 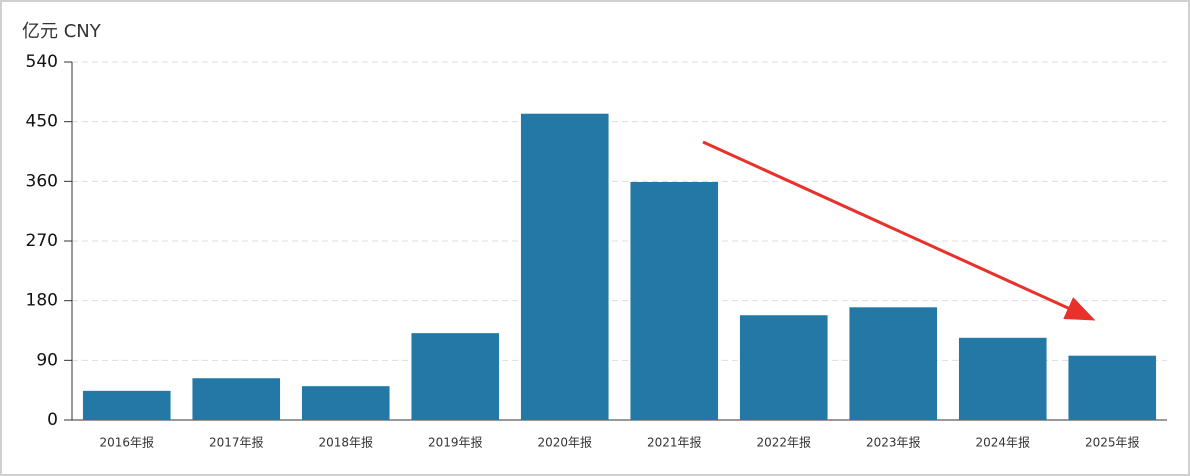 What do you see at coordinates (62, 31) in the screenshot?
I see `y-axis-label: 亿元 CNY` at bounding box center [62, 31].